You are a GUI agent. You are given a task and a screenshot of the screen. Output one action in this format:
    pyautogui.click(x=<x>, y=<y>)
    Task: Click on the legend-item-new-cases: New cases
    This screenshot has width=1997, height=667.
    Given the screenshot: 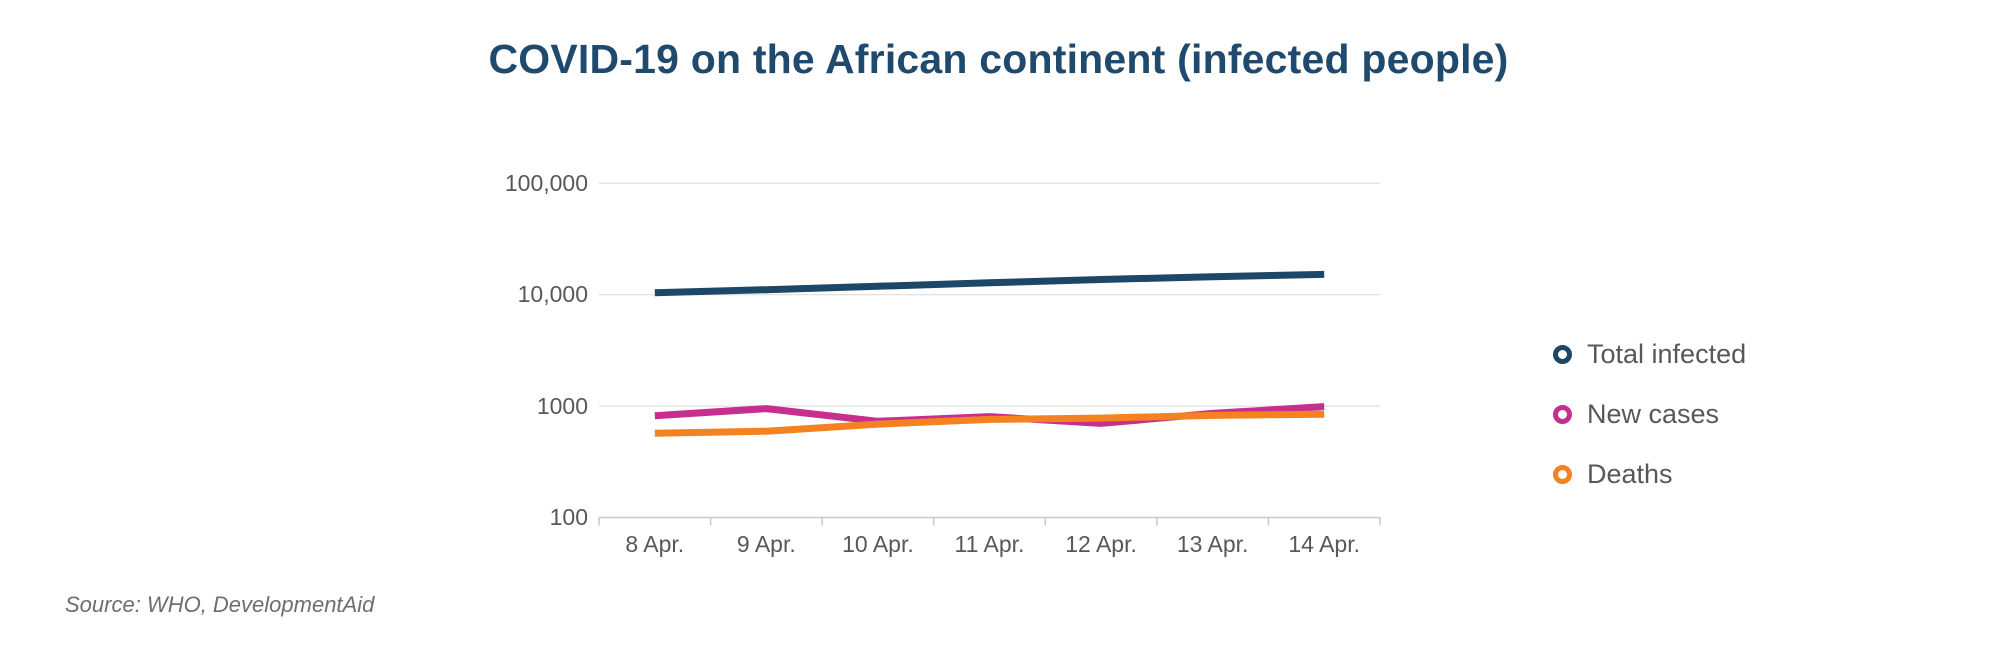 What is the action you would take?
    pyautogui.click(x=1649, y=414)
    